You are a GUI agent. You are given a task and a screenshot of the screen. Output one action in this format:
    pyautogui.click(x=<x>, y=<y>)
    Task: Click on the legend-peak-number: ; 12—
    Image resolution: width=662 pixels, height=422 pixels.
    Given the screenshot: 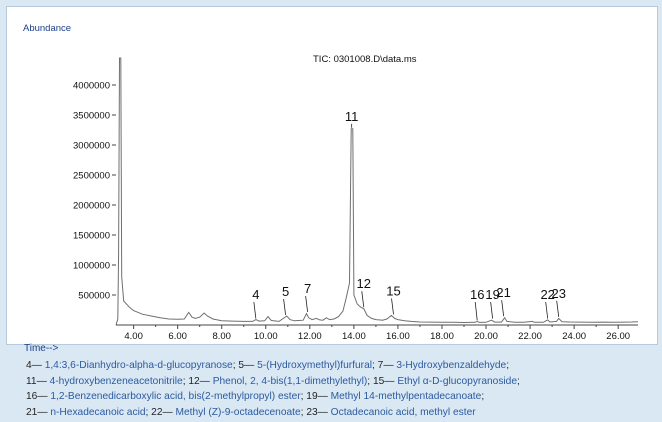 What is the action you would take?
    pyautogui.click(x=197, y=381)
    